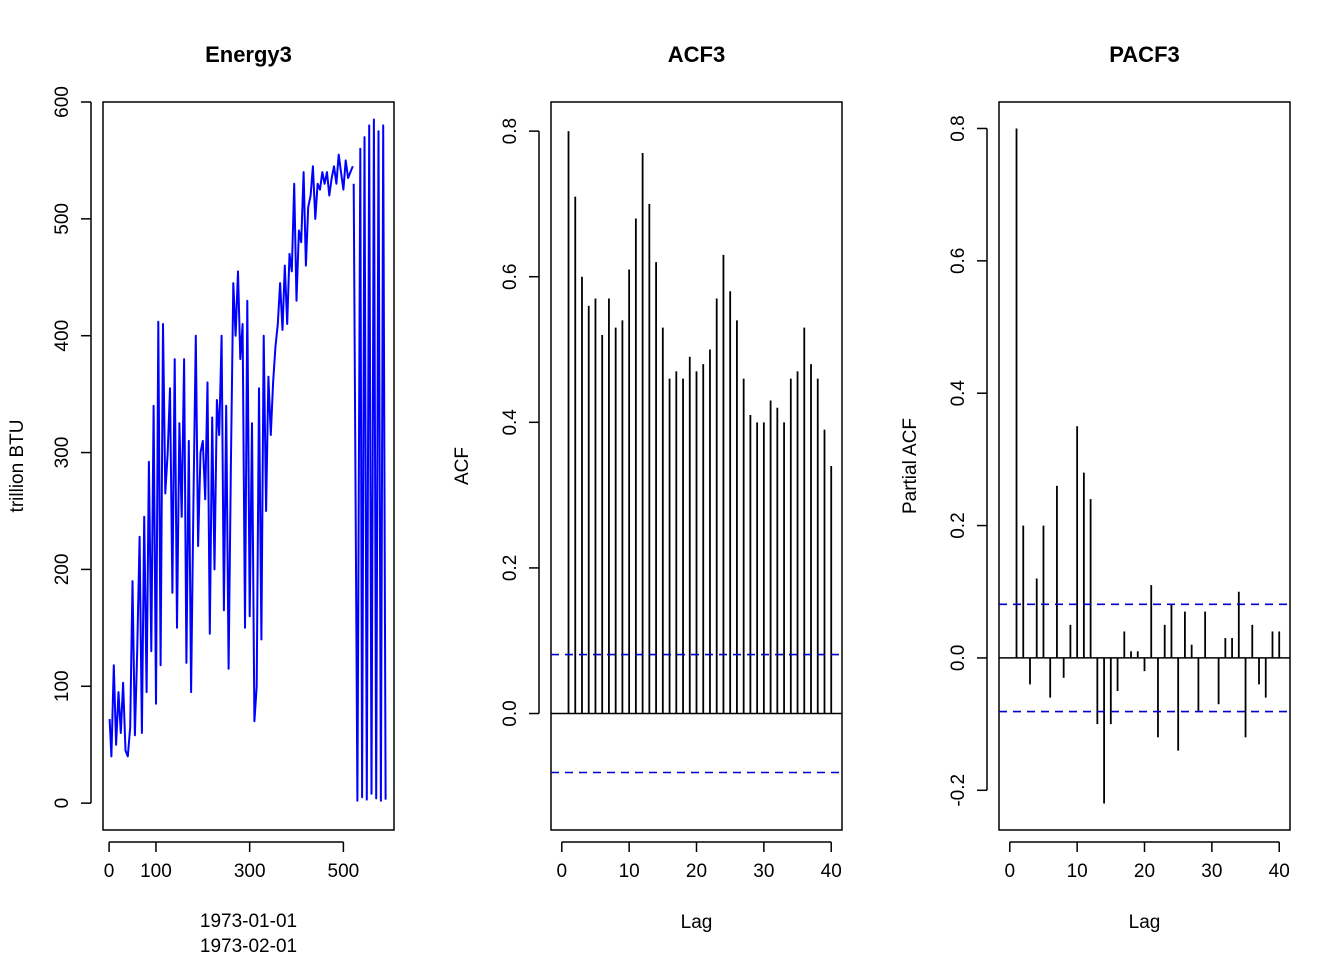 The height and width of the screenshot is (960, 1344). What do you see at coordinates (248, 921) in the screenshot?
I see `energy-x-label-line: 1973-01-01` at bounding box center [248, 921].